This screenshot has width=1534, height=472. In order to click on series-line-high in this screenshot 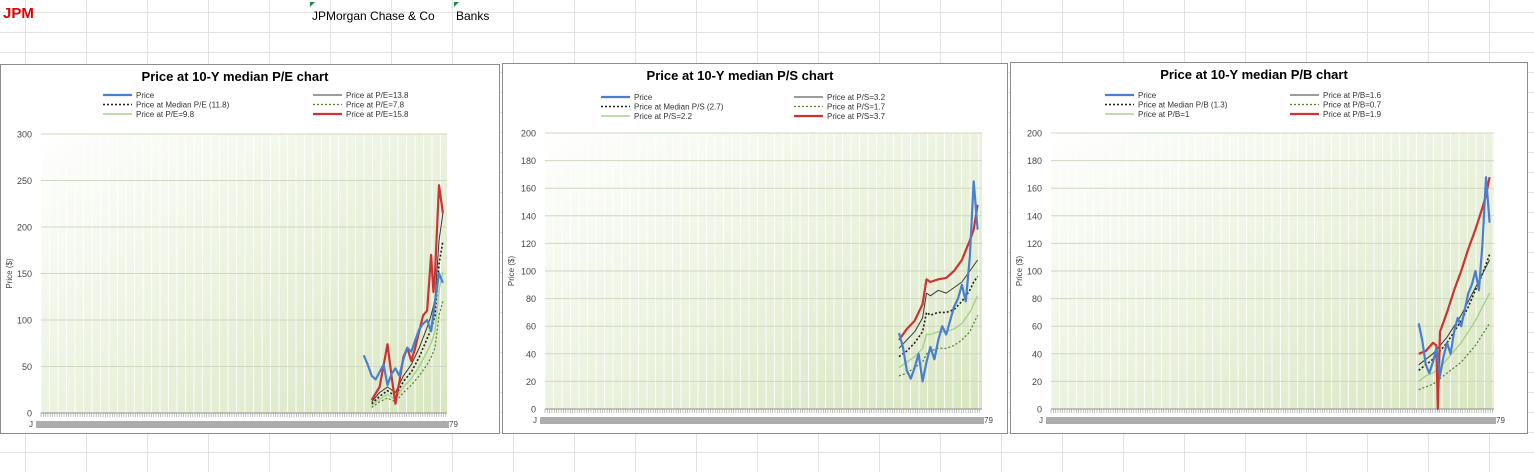, I will do `click(938, 304)`.